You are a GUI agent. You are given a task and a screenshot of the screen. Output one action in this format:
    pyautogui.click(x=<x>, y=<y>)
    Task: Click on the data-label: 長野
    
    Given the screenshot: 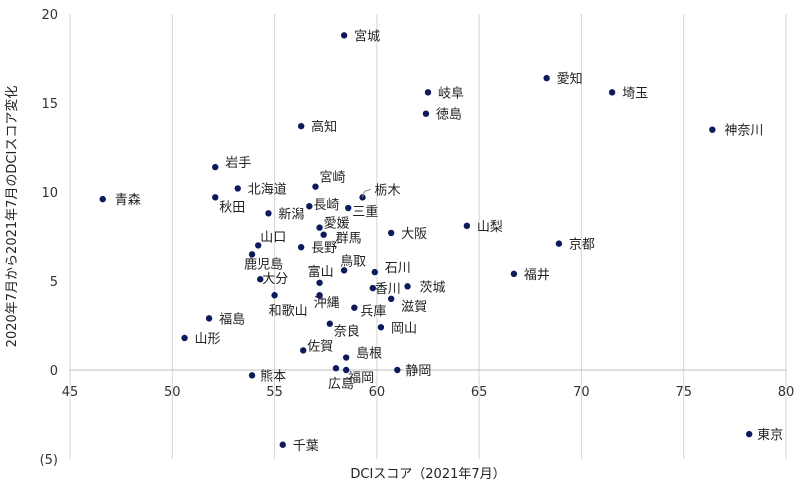 What is the action you would take?
    pyautogui.click(x=324, y=248)
    